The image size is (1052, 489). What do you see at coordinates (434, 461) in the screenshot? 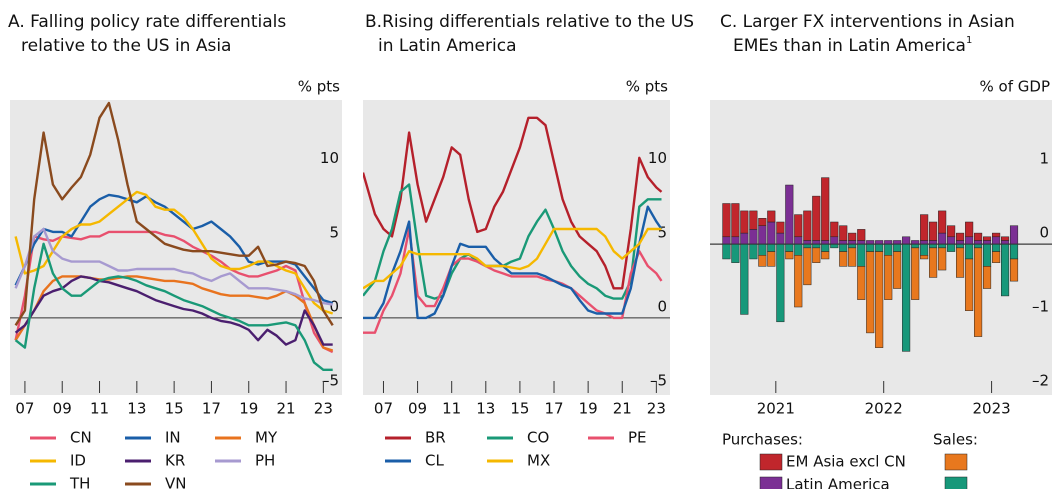
I see `legend-label: CL` at bounding box center [434, 461].